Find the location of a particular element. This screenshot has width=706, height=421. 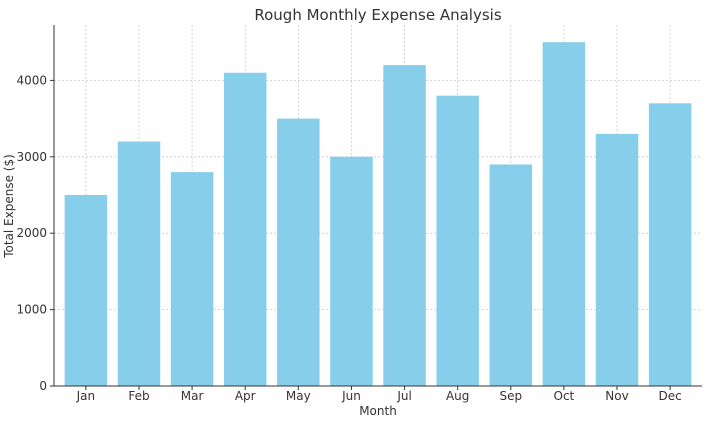

bar-aug is located at coordinates (457, 240).